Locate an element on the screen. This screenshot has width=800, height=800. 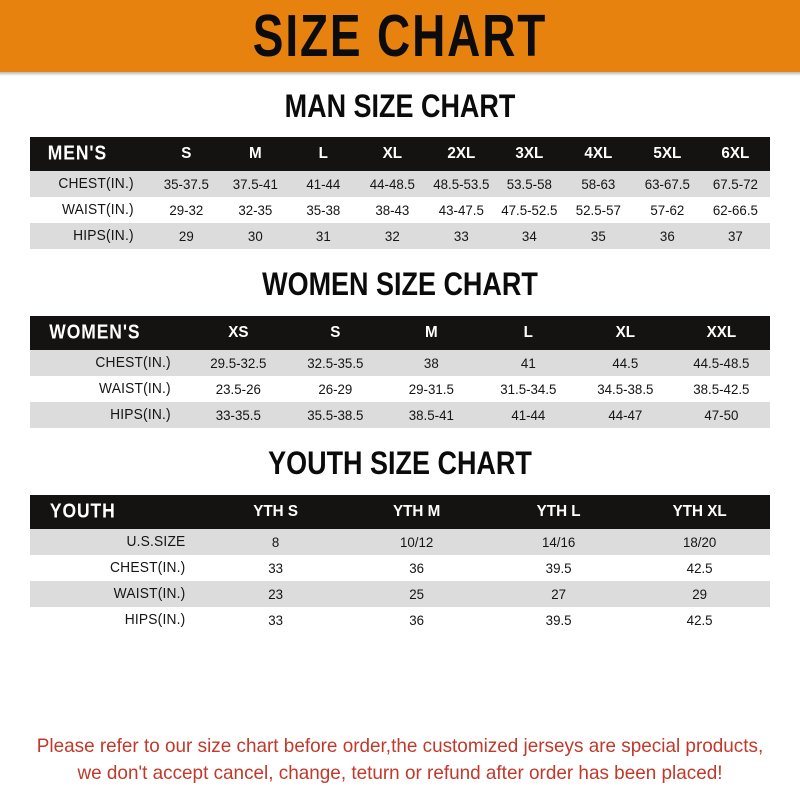
youth-size-header: YTH S is located at coordinates (276, 511).